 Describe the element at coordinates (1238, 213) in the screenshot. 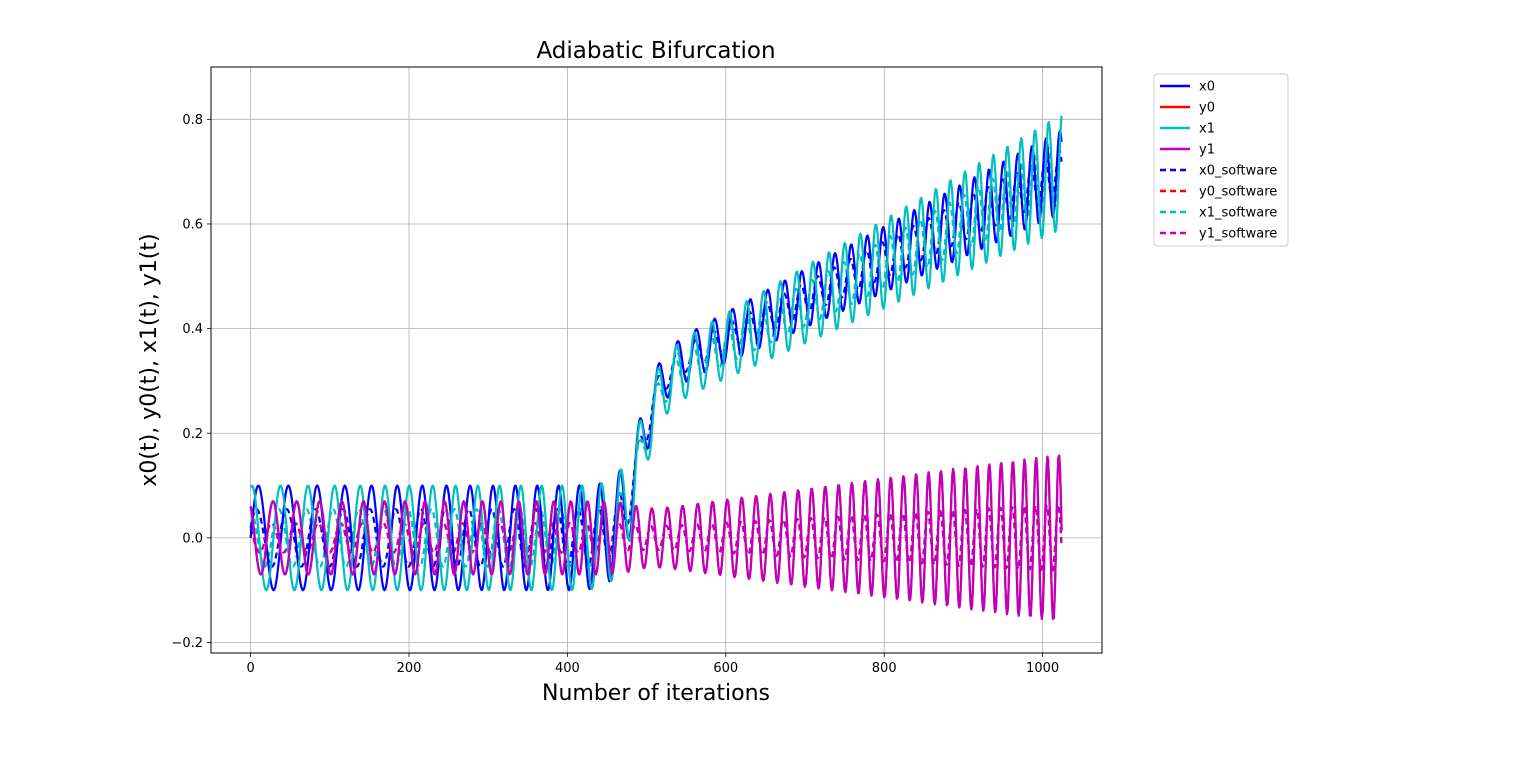

I see `legend-label: x1_software` at that location.